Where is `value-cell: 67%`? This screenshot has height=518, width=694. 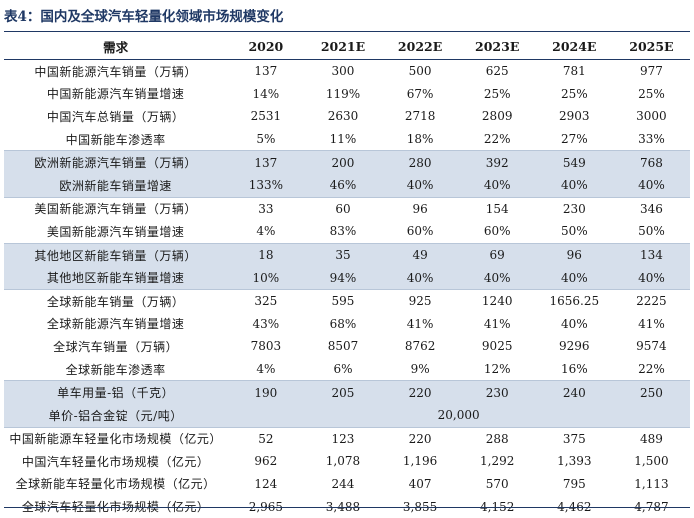 value-cell: 67% is located at coordinates (420, 93).